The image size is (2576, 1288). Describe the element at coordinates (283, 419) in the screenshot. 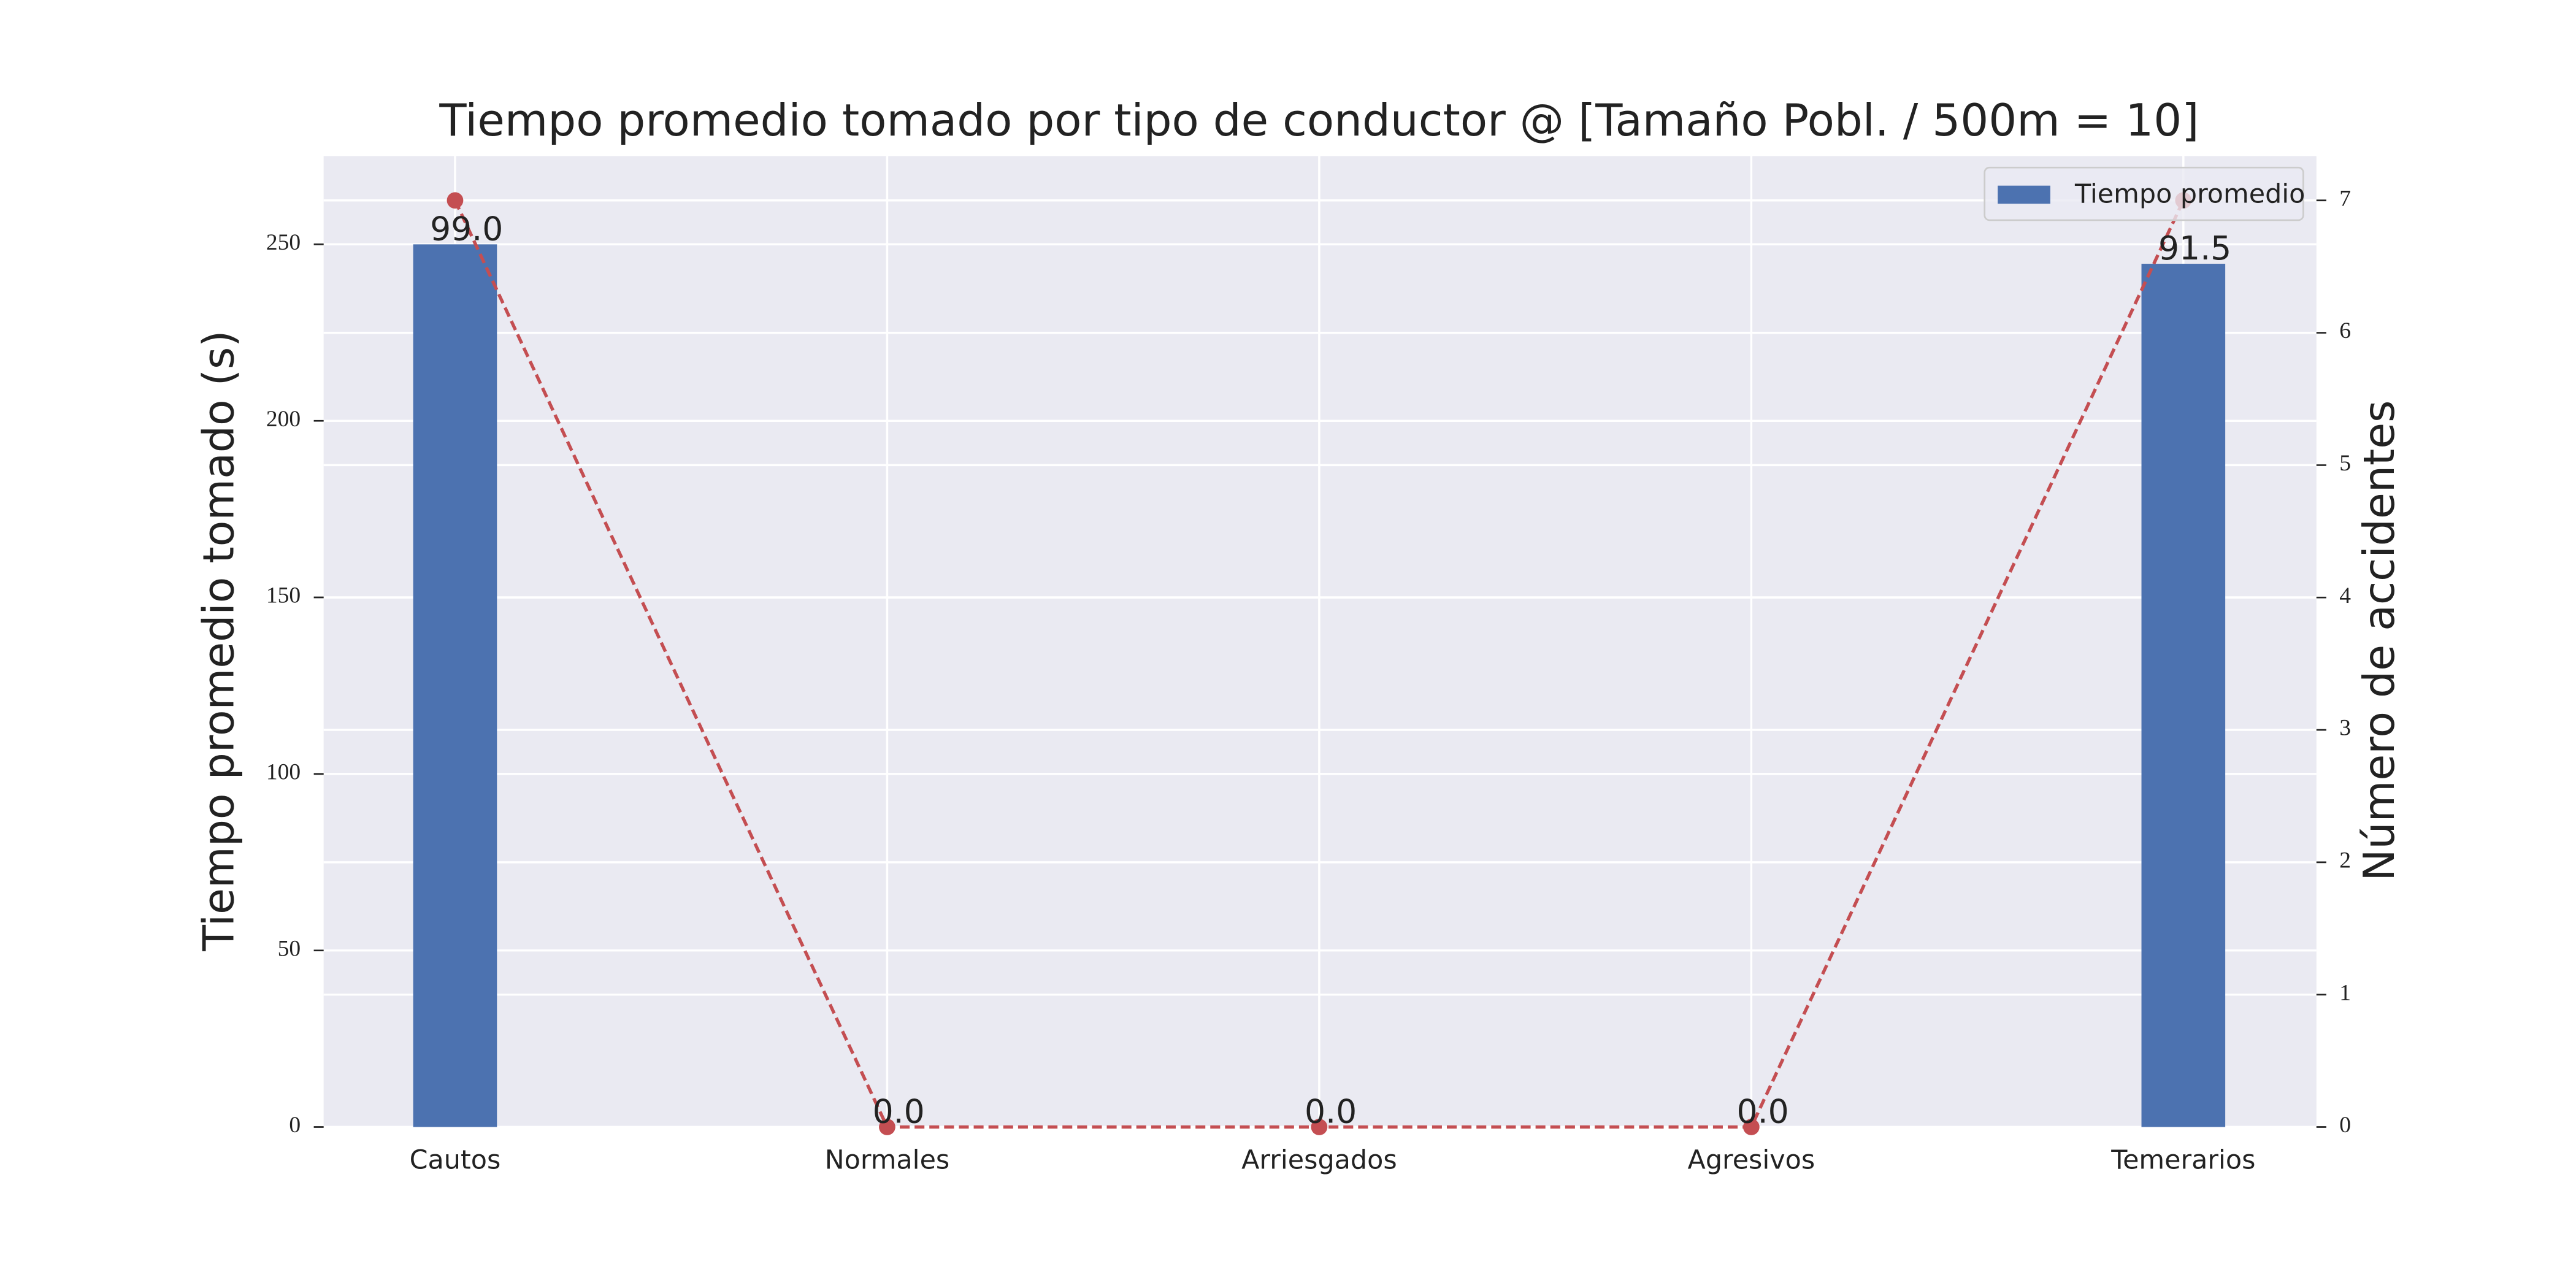

I see `y-tick-label: 200` at that location.